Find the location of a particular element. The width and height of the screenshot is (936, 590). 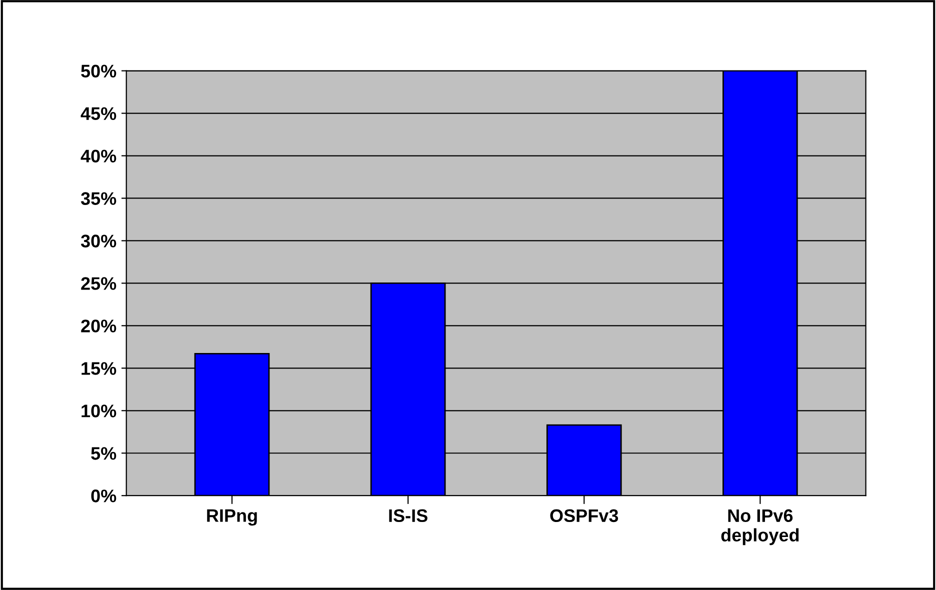

y-tick-label: 20% is located at coordinates (98, 326).